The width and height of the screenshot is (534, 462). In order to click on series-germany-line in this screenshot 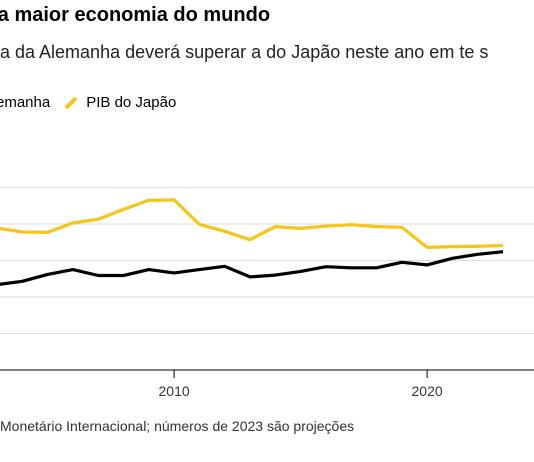, I will do `click(252, 268)`.